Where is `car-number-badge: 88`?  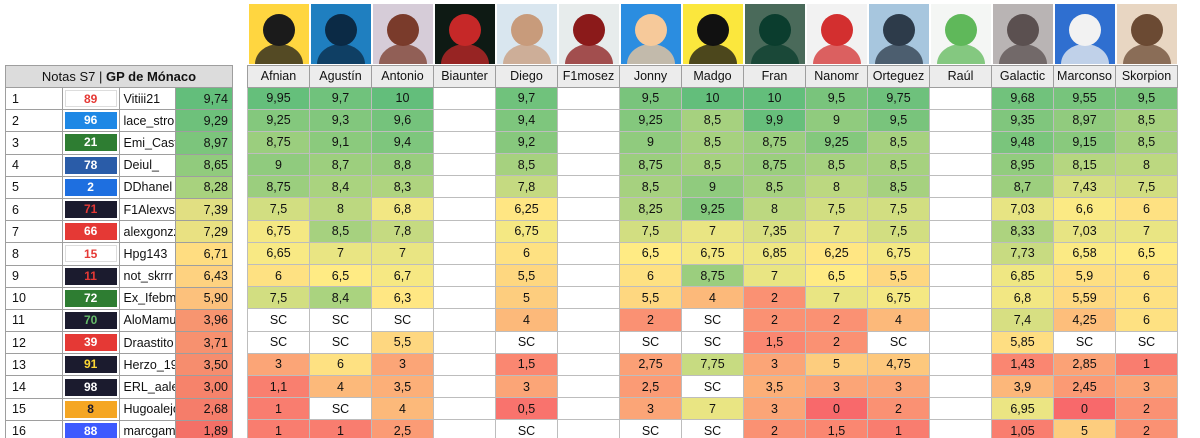 car-number-badge: 88 is located at coordinates (90, 430).